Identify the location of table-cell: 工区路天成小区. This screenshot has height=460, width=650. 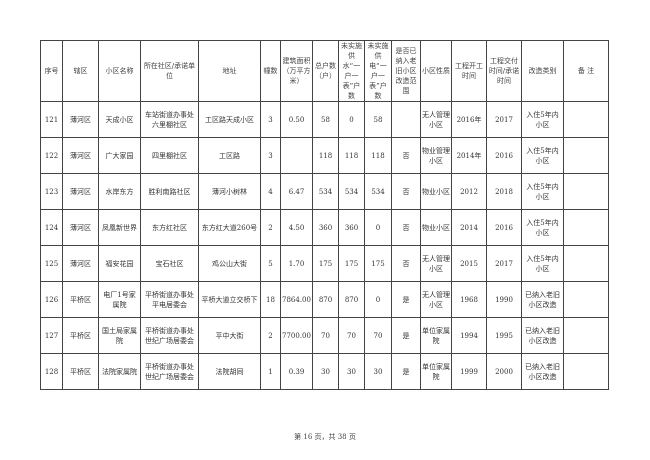
(229, 119).